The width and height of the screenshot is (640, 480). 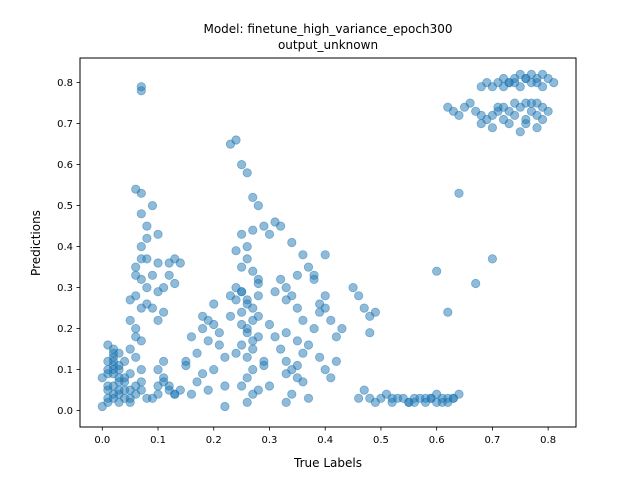 What do you see at coordinates (65, 288) in the screenshot?
I see `y-tick-label: 0.3` at bounding box center [65, 288].